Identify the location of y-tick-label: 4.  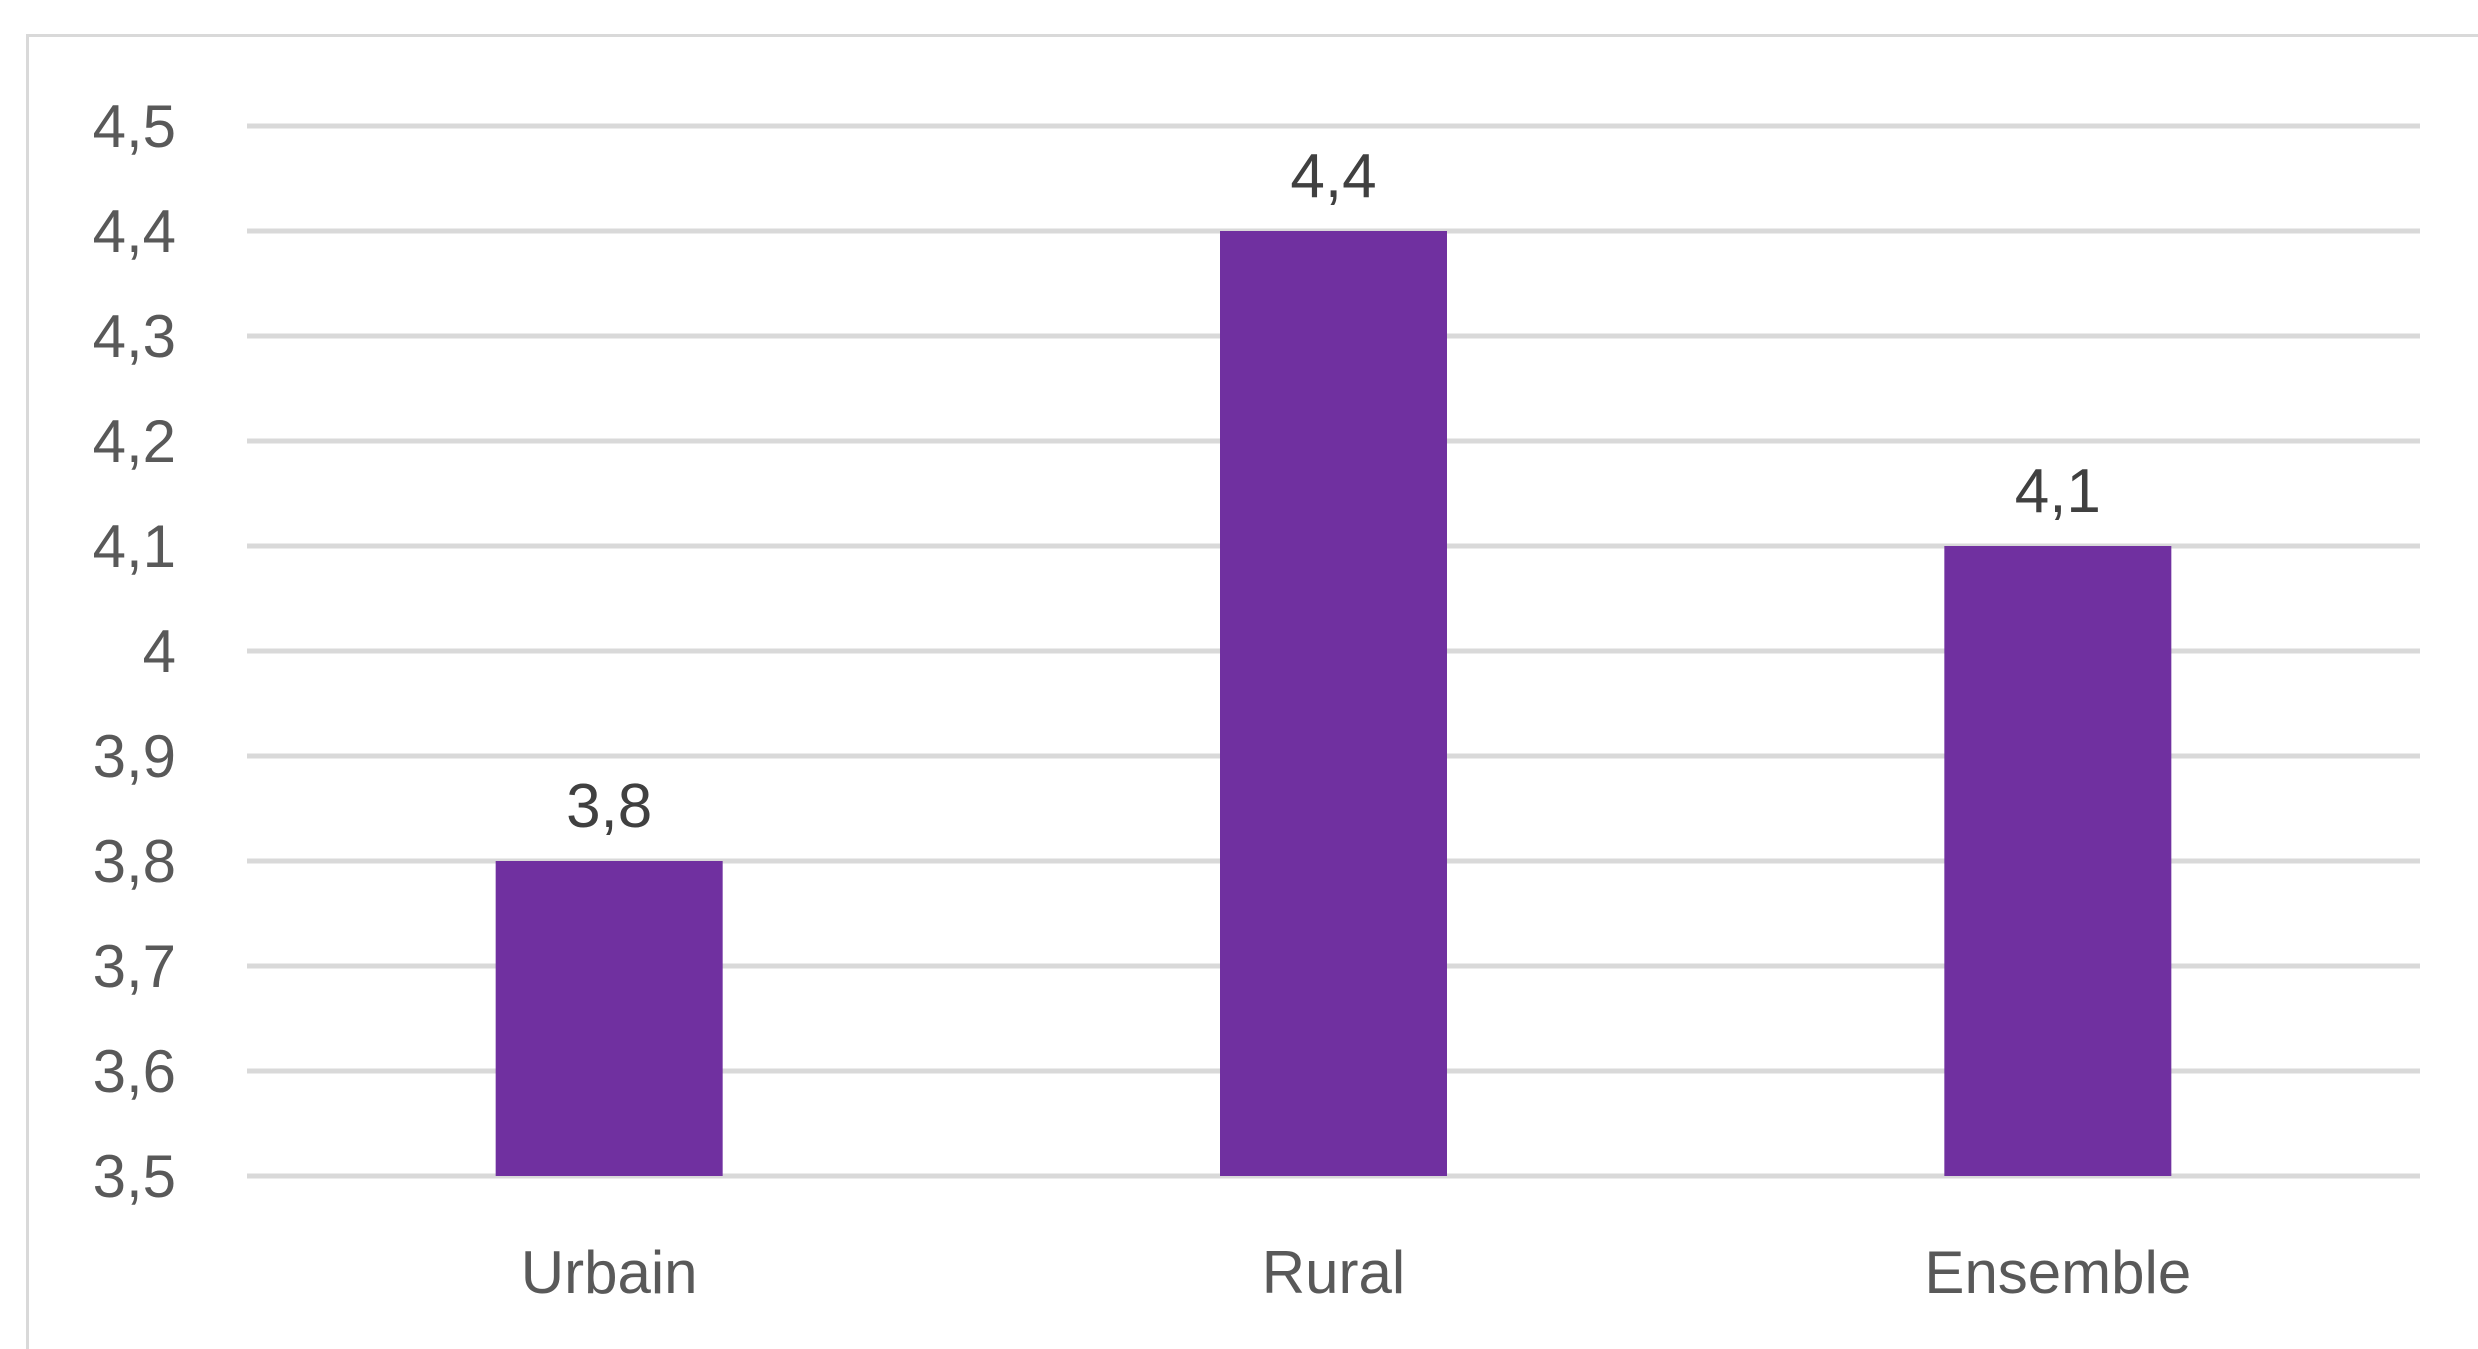
(159, 651).